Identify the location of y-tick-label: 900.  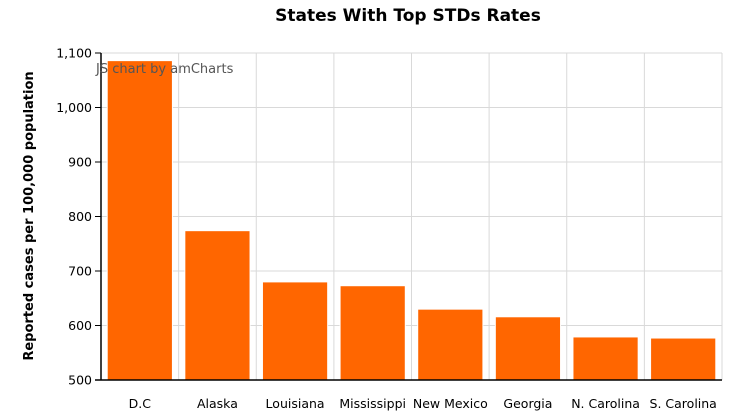
(80, 162).